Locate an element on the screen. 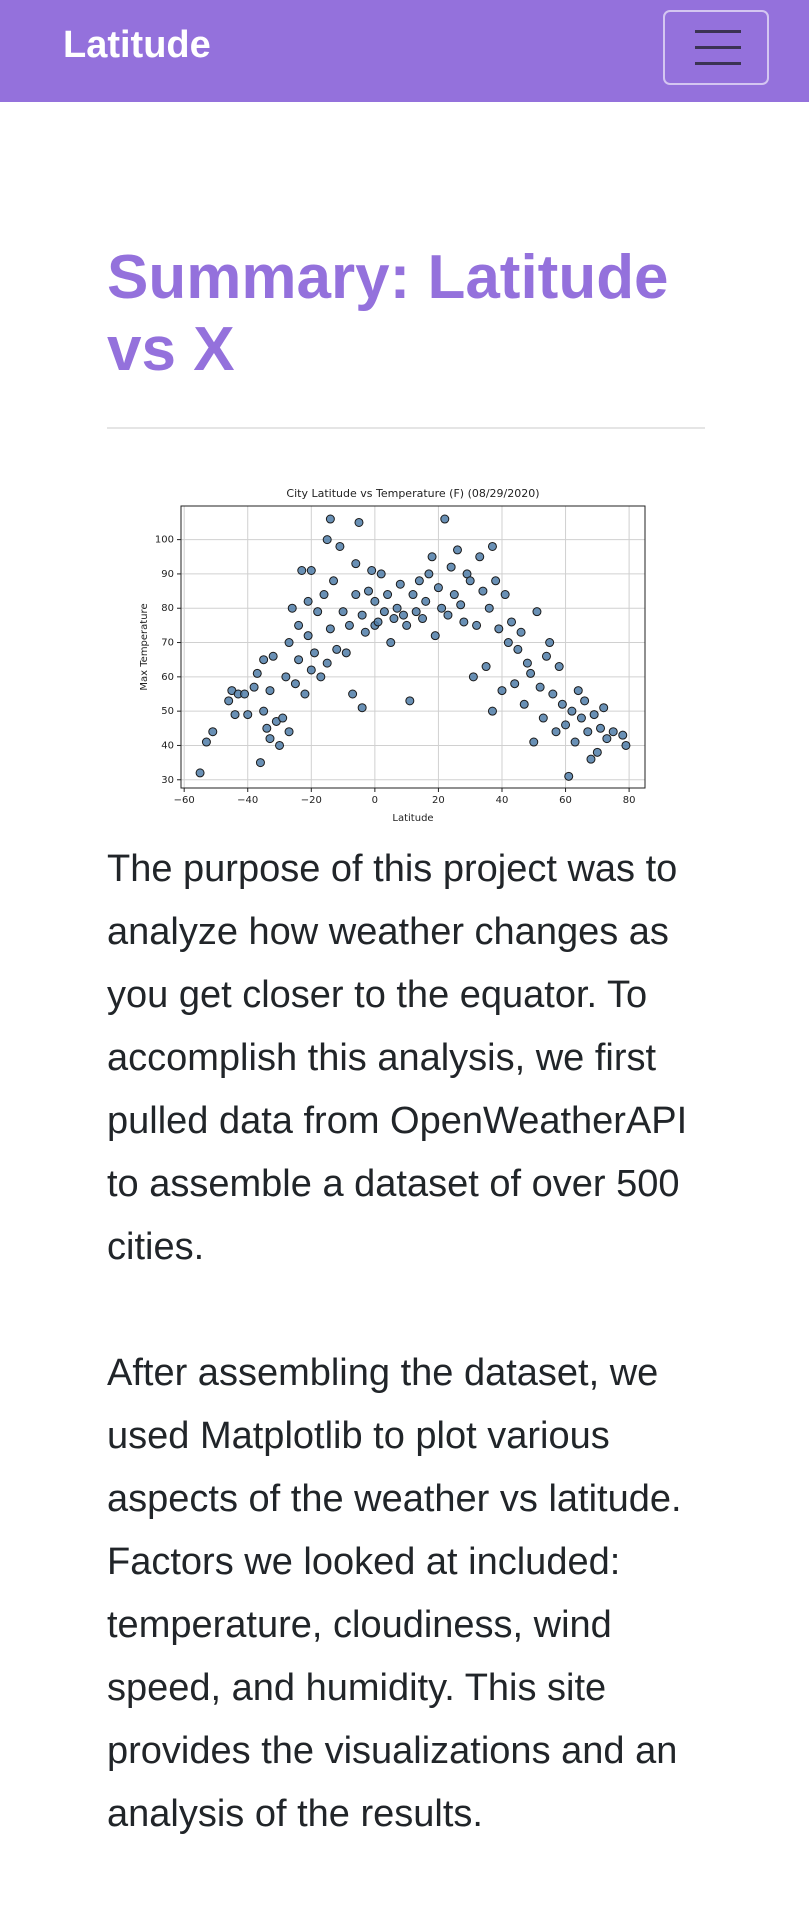 This screenshot has height=1909, width=809. y-tick-label: 30 is located at coordinates (167, 780).